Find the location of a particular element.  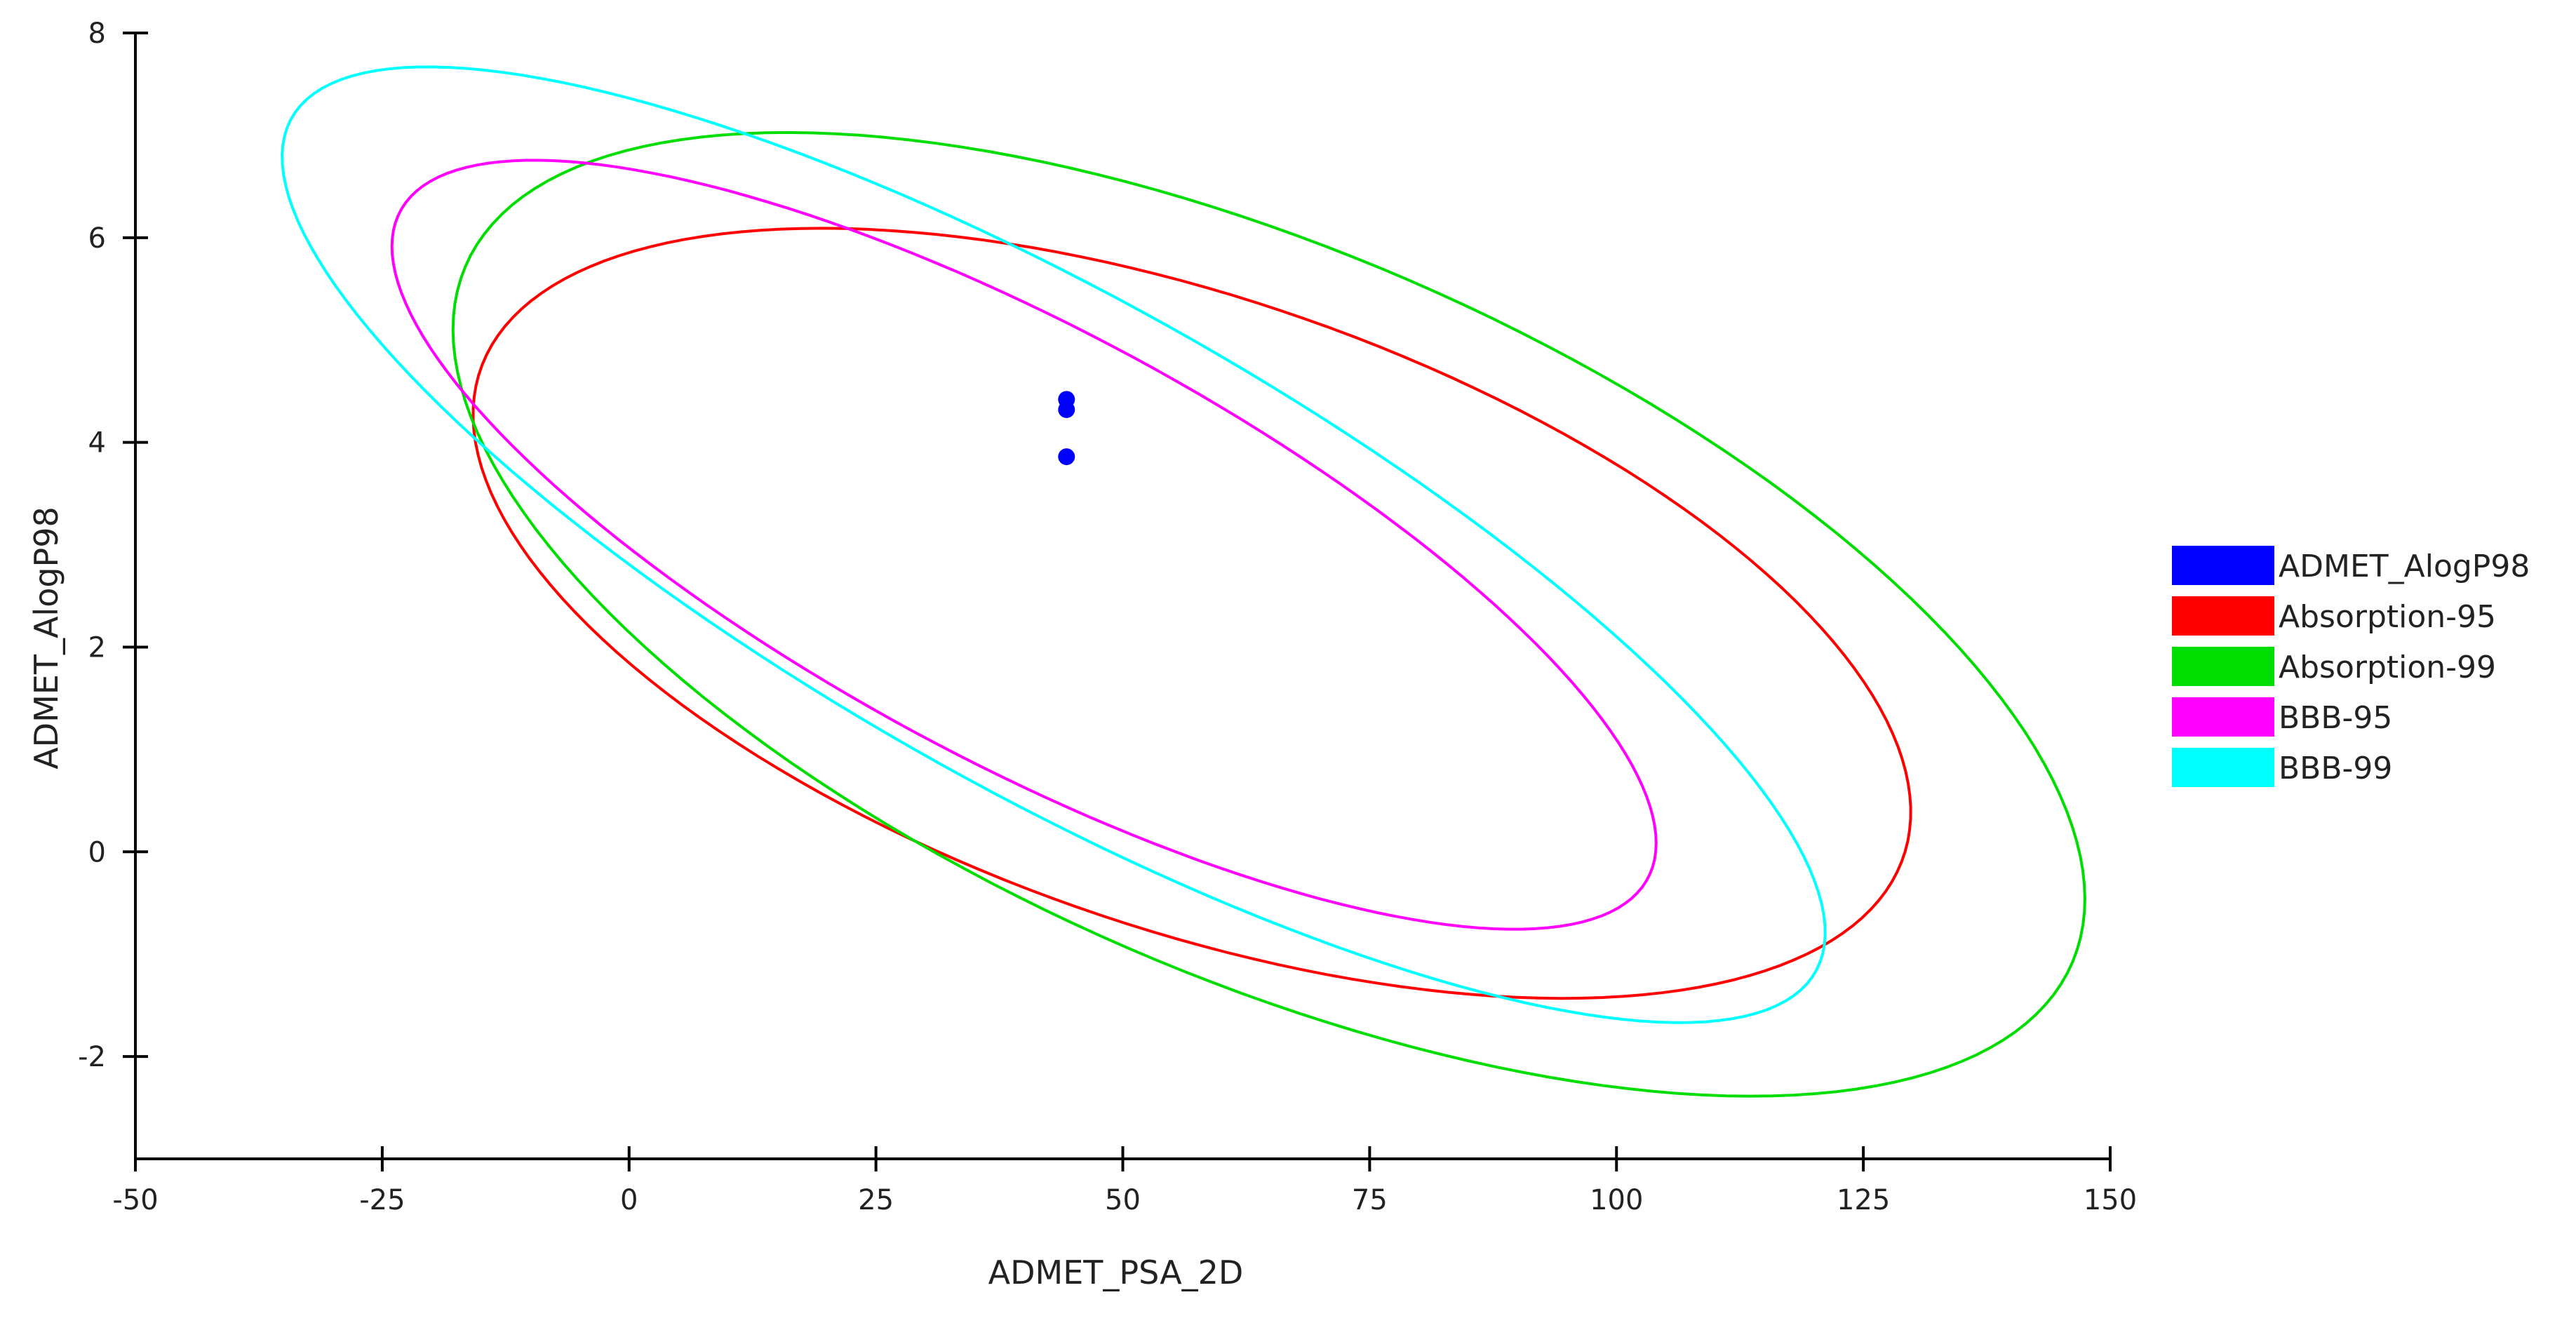

points-layer is located at coordinates (1066, 428).